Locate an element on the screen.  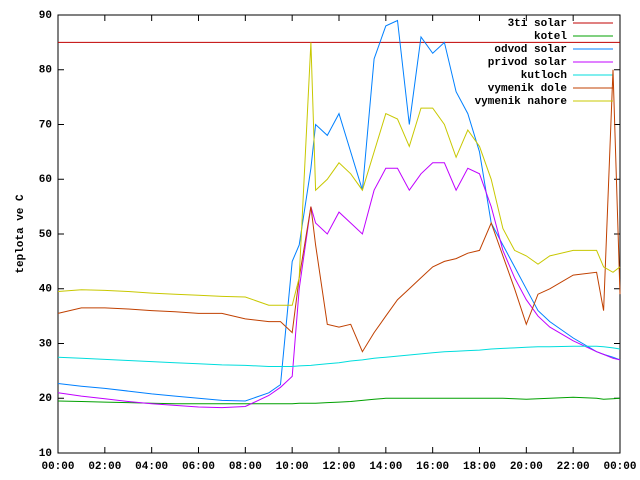
x-tick-label: 16:00 is located at coordinates (432, 467).